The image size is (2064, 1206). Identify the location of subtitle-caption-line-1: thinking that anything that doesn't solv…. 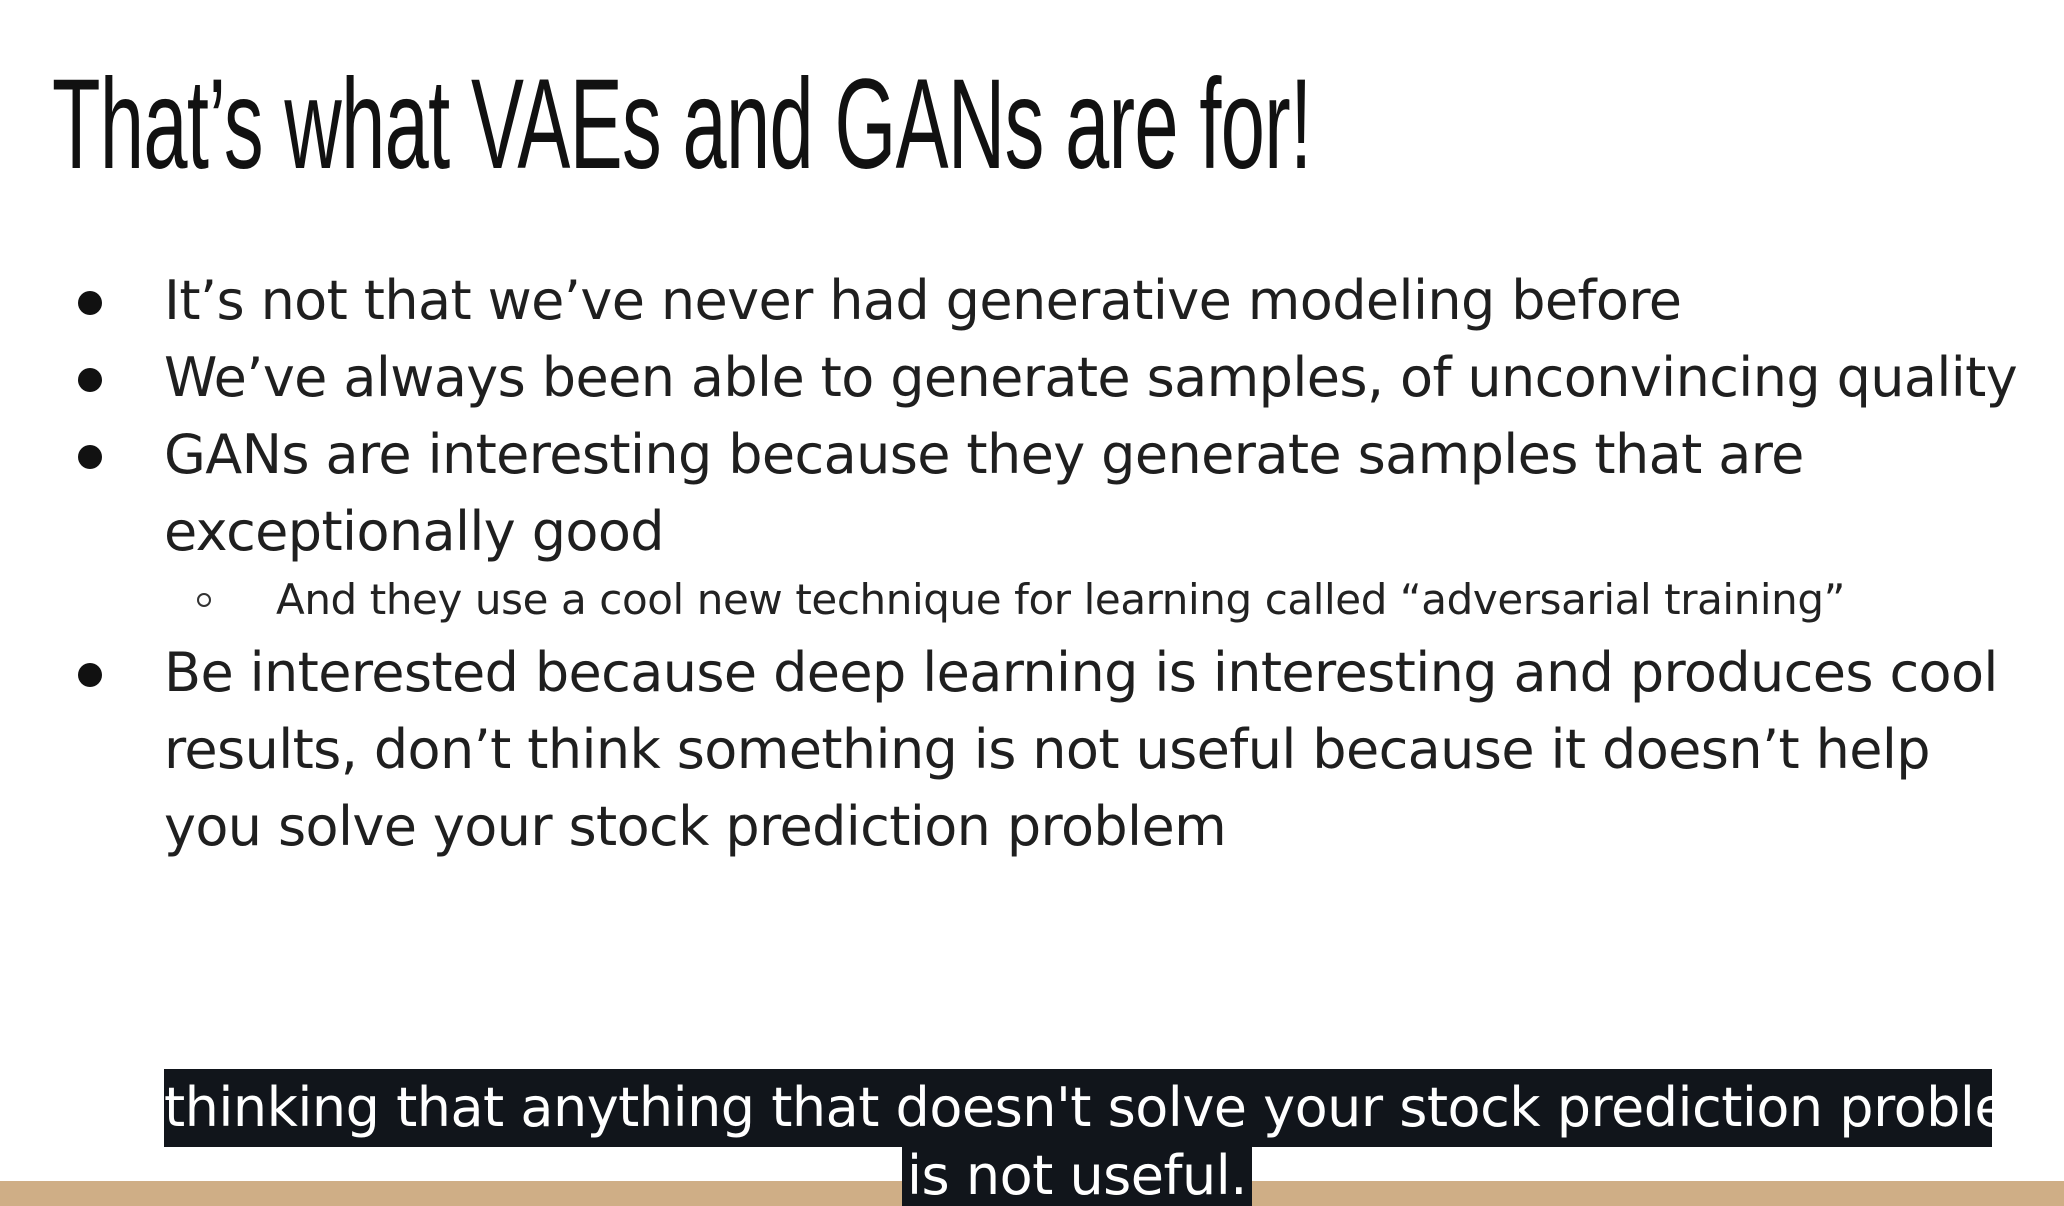
(1112, 1108).